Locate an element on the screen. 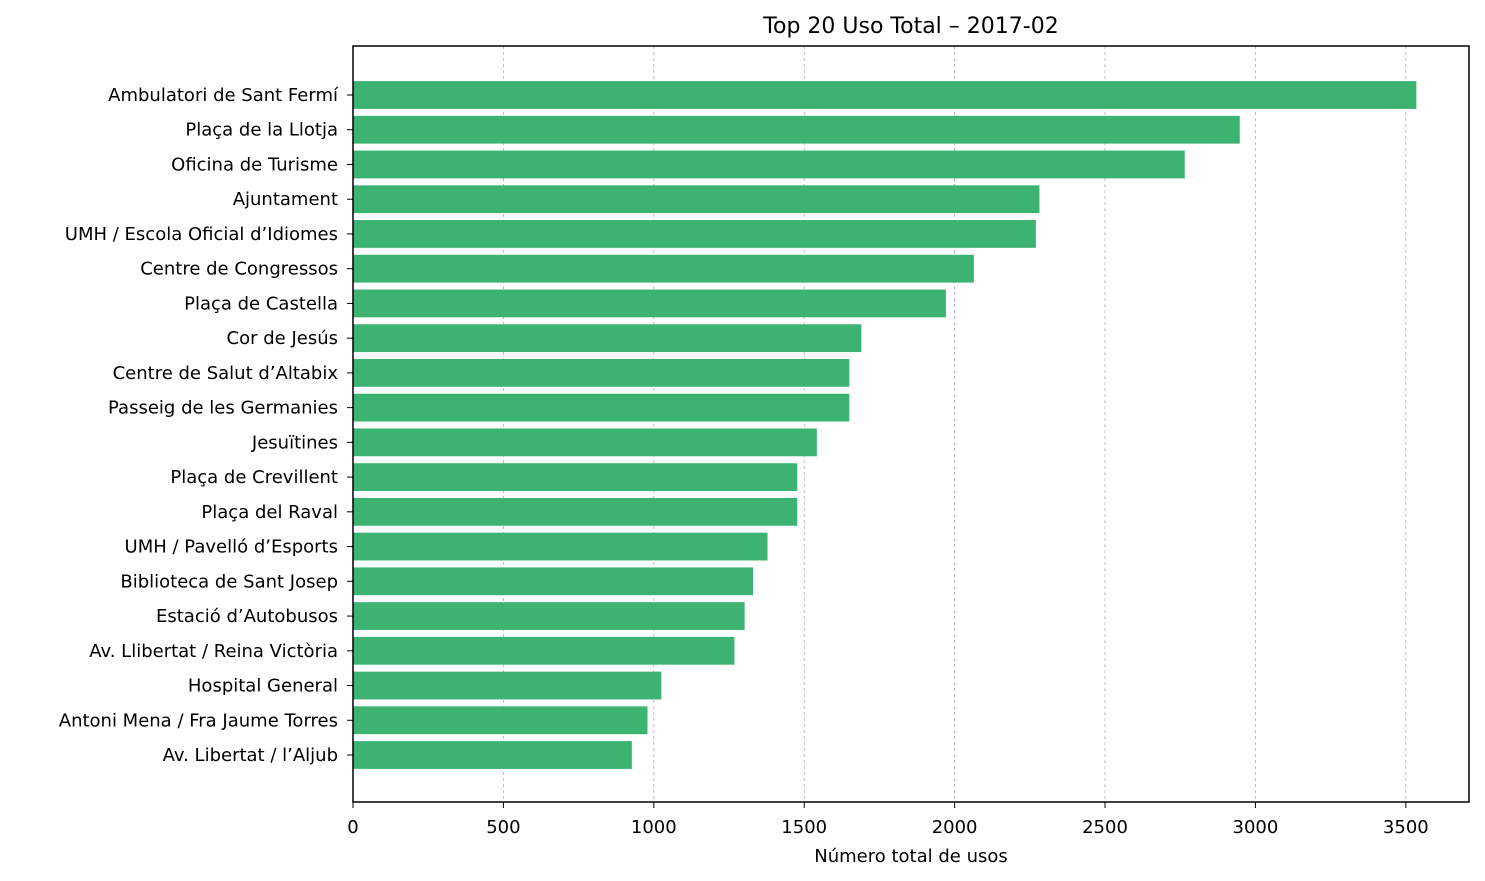  category-label: Av. Libertat / l’Aljub is located at coordinates (250, 755).